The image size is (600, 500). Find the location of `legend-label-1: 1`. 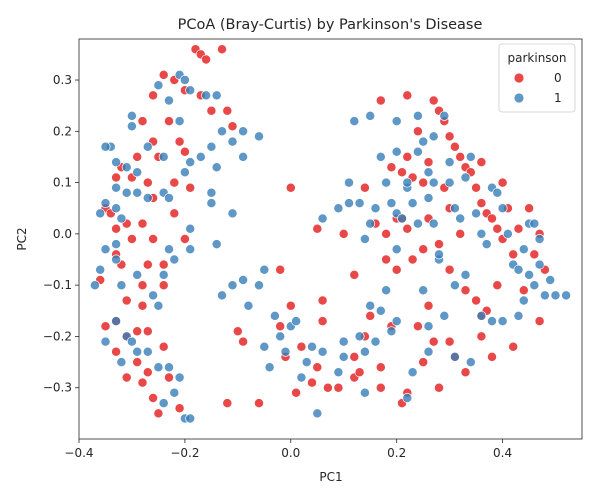

legend-label-1: 1 is located at coordinates (558, 98).